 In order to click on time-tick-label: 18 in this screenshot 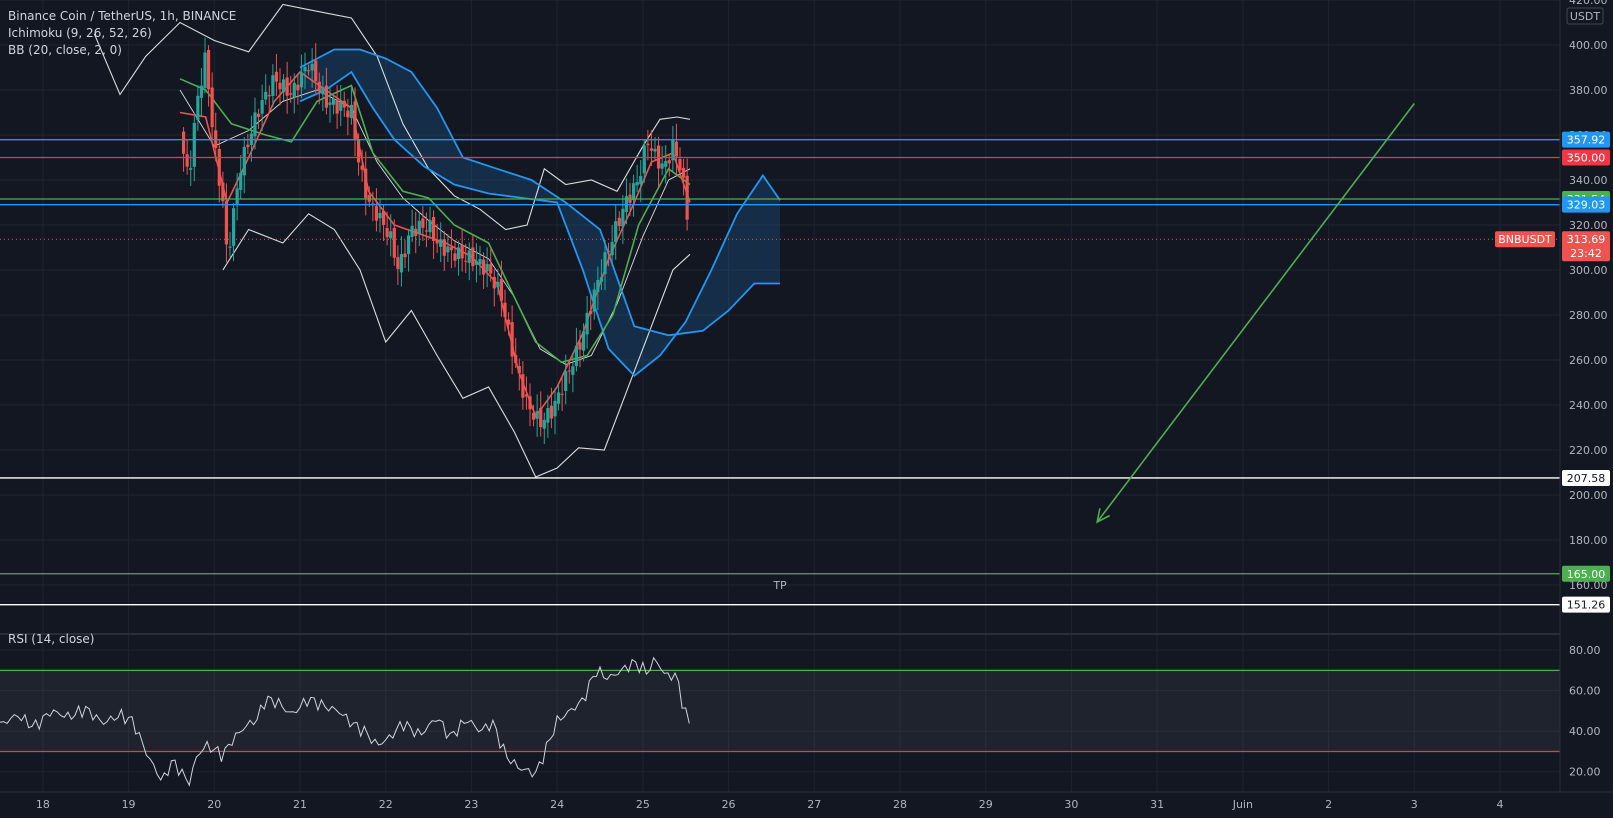, I will do `click(43, 804)`.